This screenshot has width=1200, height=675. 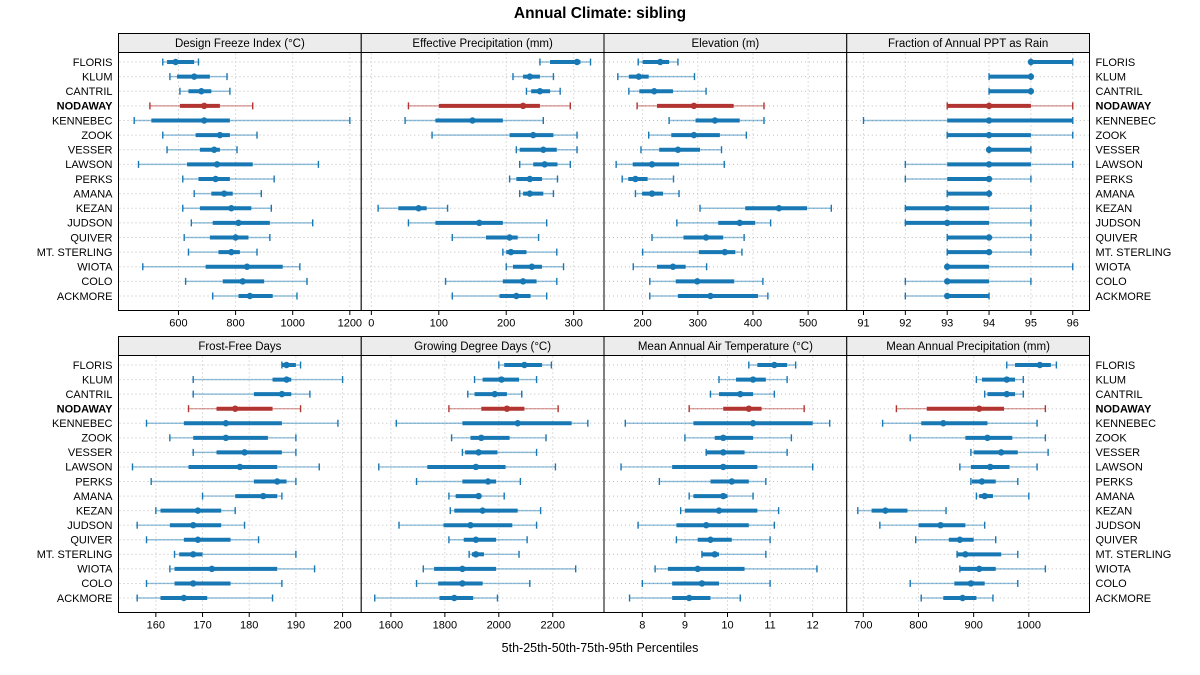 I want to click on station-label-left: QUIVER, so click(x=91, y=541).